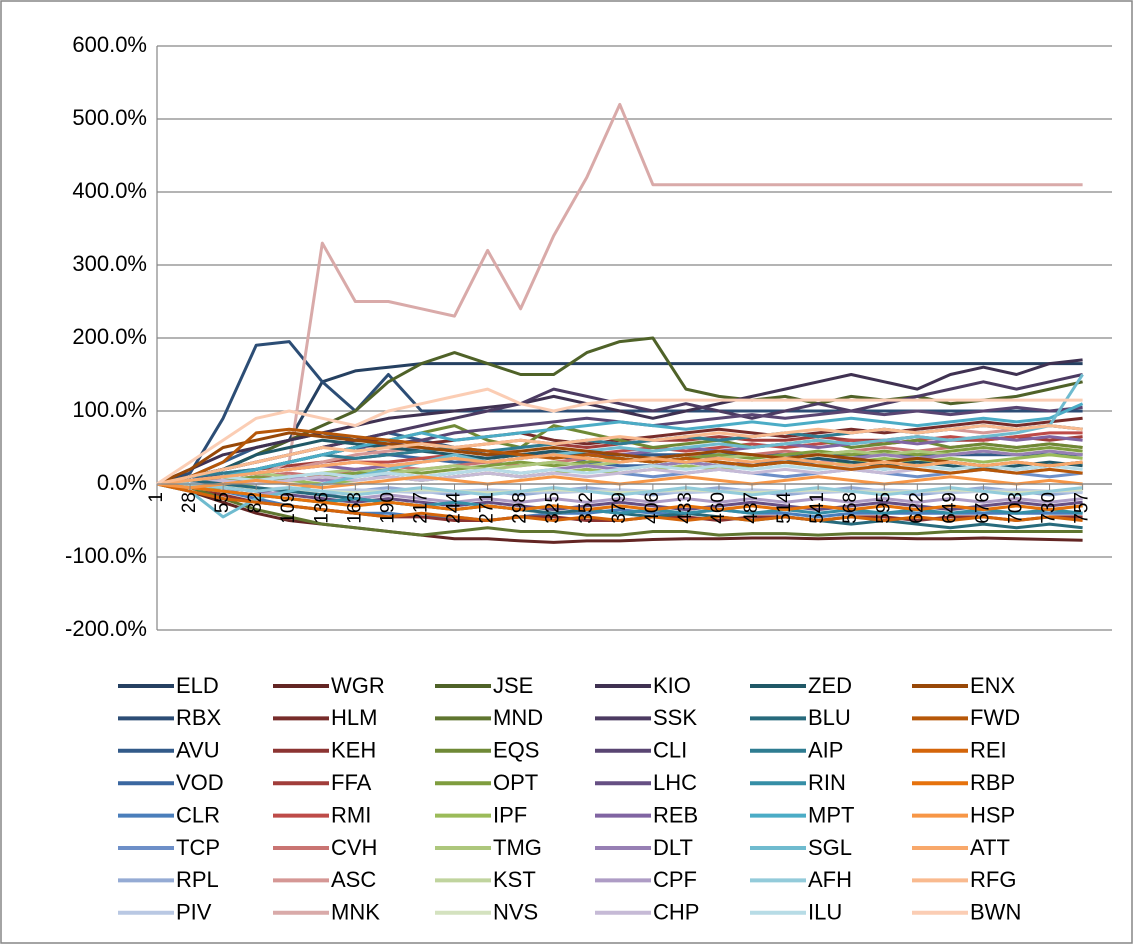 This screenshot has width=1134, height=945. Describe the element at coordinates (358, 685) in the screenshot. I see `legend-label: WGR` at that location.